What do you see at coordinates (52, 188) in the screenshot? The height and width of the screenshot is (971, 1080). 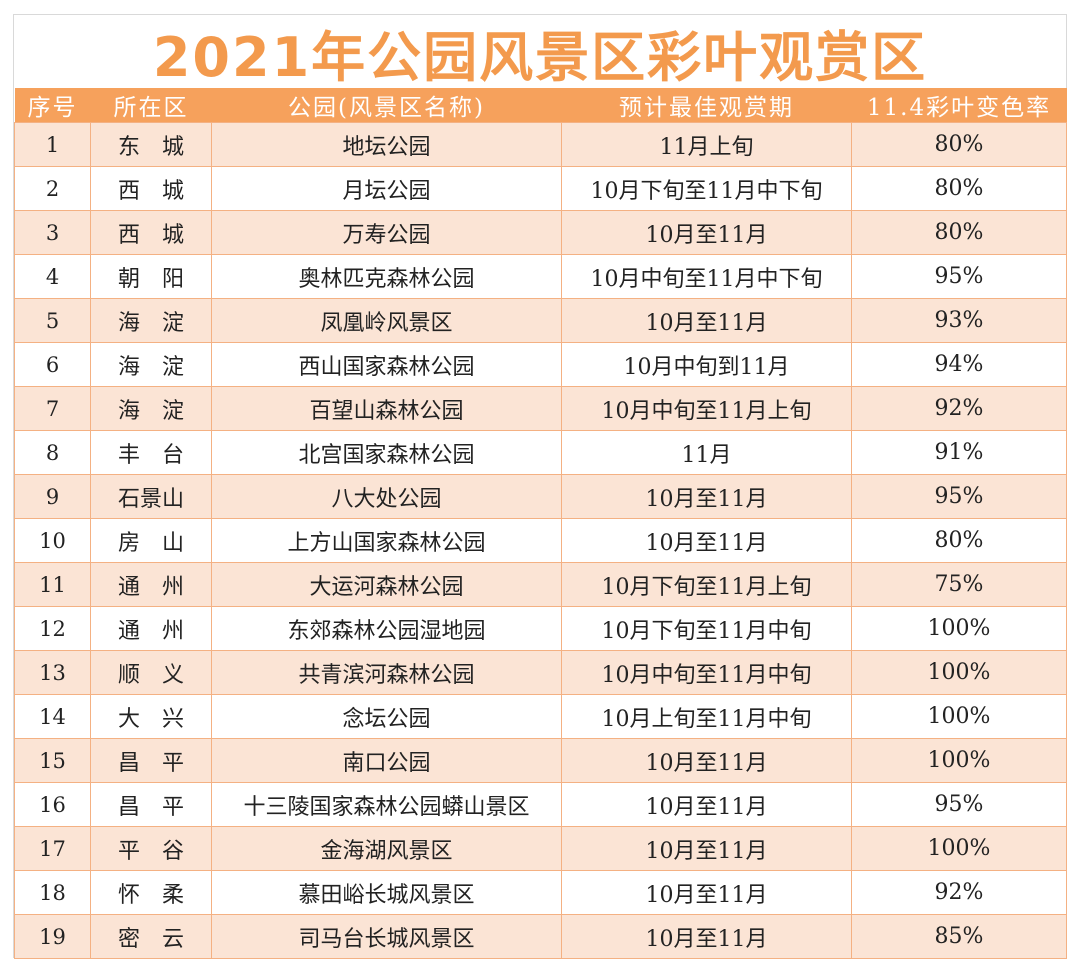 I see `cell-index: 2` at bounding box center [52, 188].